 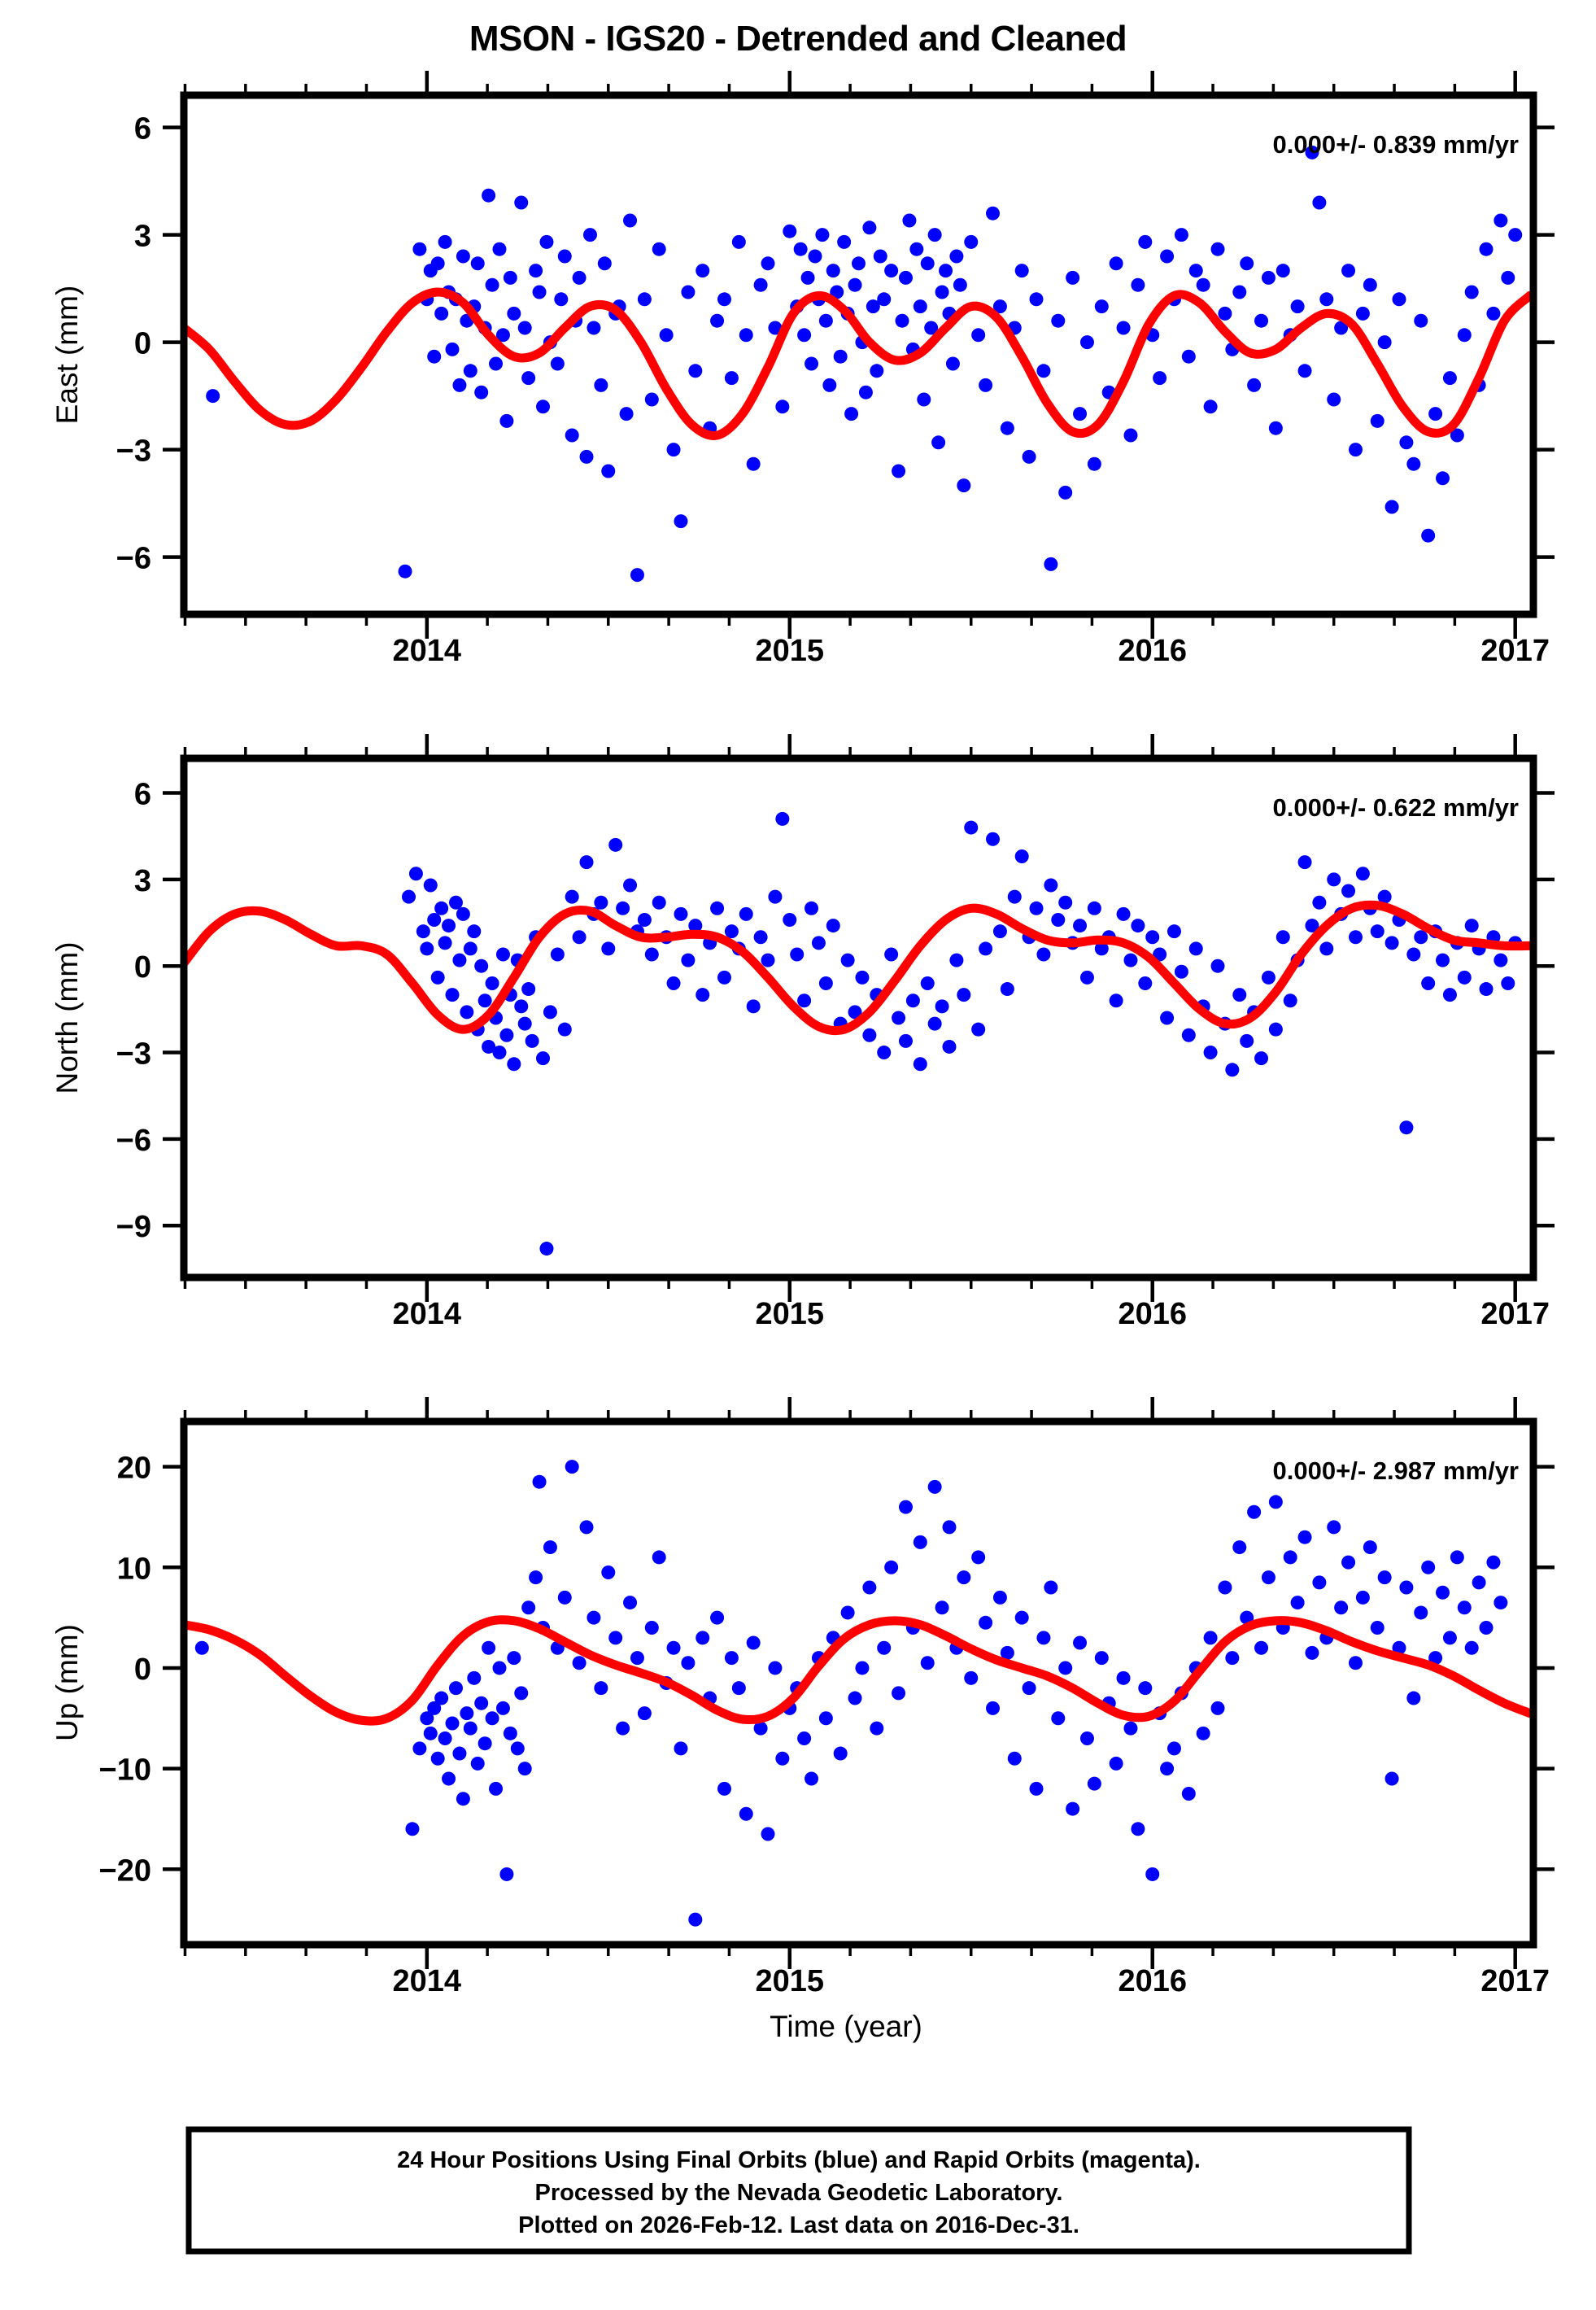 I want to click on rate-annotation-east: 0.000+/- 0.839 mm/yr, so click(x=1396, y=145).